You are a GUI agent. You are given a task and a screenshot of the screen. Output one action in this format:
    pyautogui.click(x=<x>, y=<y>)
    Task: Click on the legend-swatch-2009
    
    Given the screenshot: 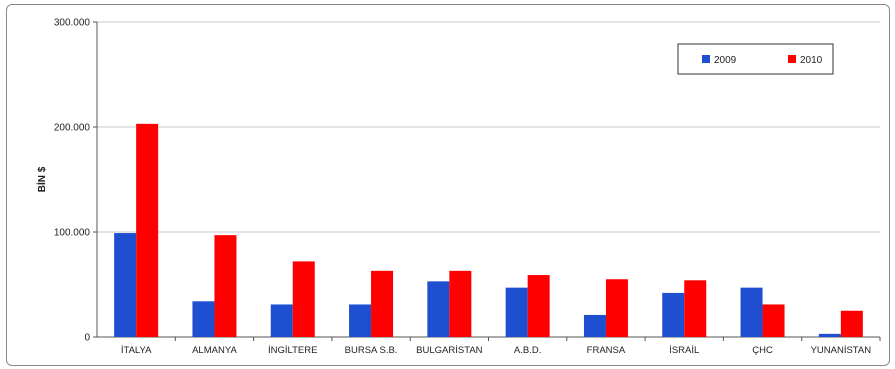 What is the action you would take?
    pyautogui.click(x=706, y=59)
    